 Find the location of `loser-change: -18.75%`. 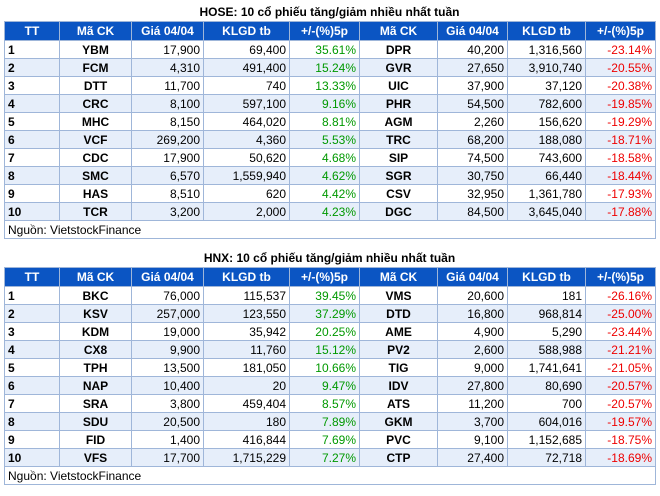

loser-change: -18.75% is located at coordinates (620, 439).